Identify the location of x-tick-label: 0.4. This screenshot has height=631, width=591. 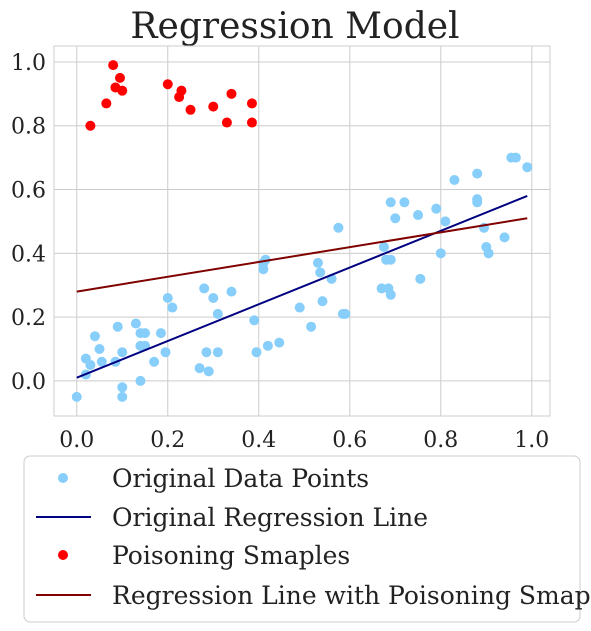
(258, 440).